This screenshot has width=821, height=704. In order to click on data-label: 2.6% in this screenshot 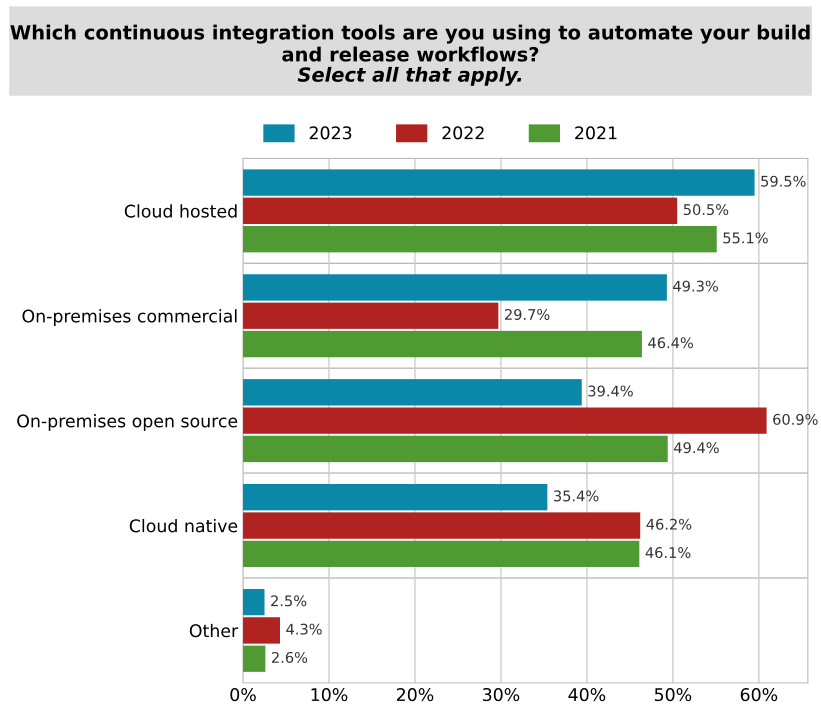, I will do `click(290, 657)`.